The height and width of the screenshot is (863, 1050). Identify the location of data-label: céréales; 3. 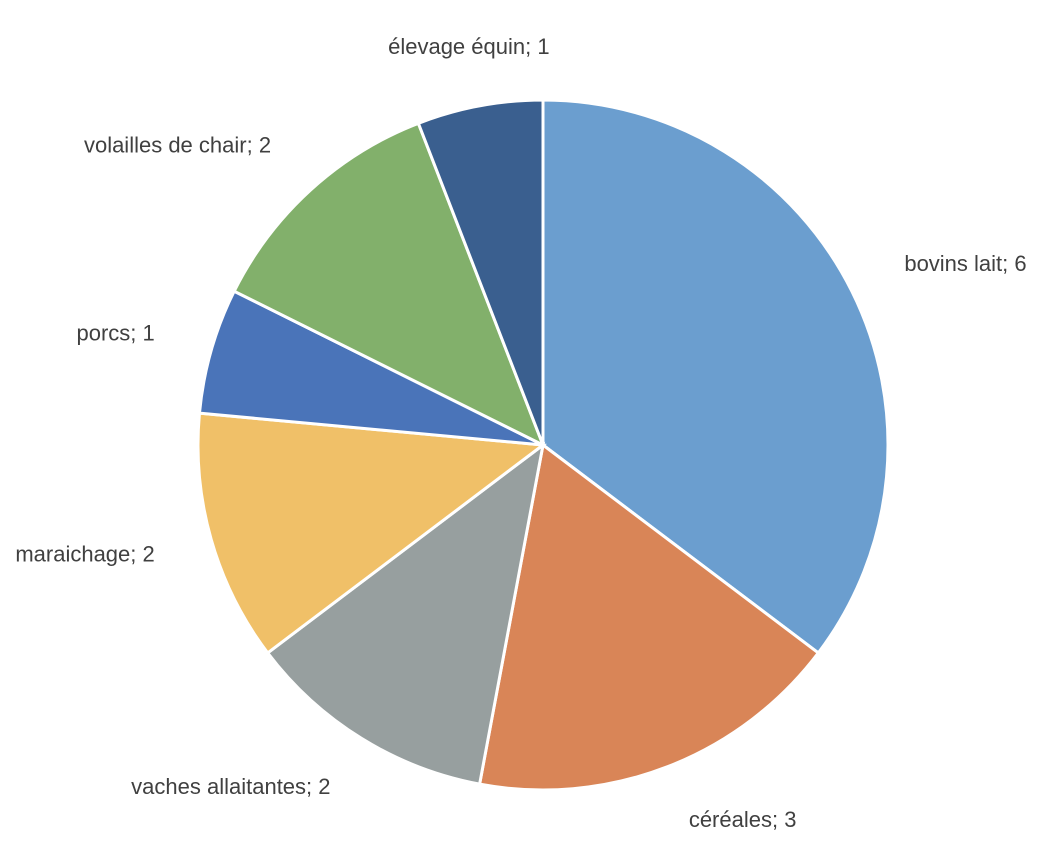
(743, 819).